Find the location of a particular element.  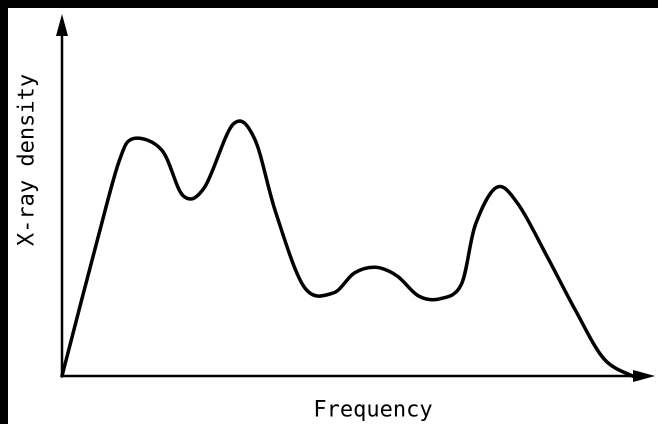

x-axis-arrowhead is located at coordinates (644, 376).